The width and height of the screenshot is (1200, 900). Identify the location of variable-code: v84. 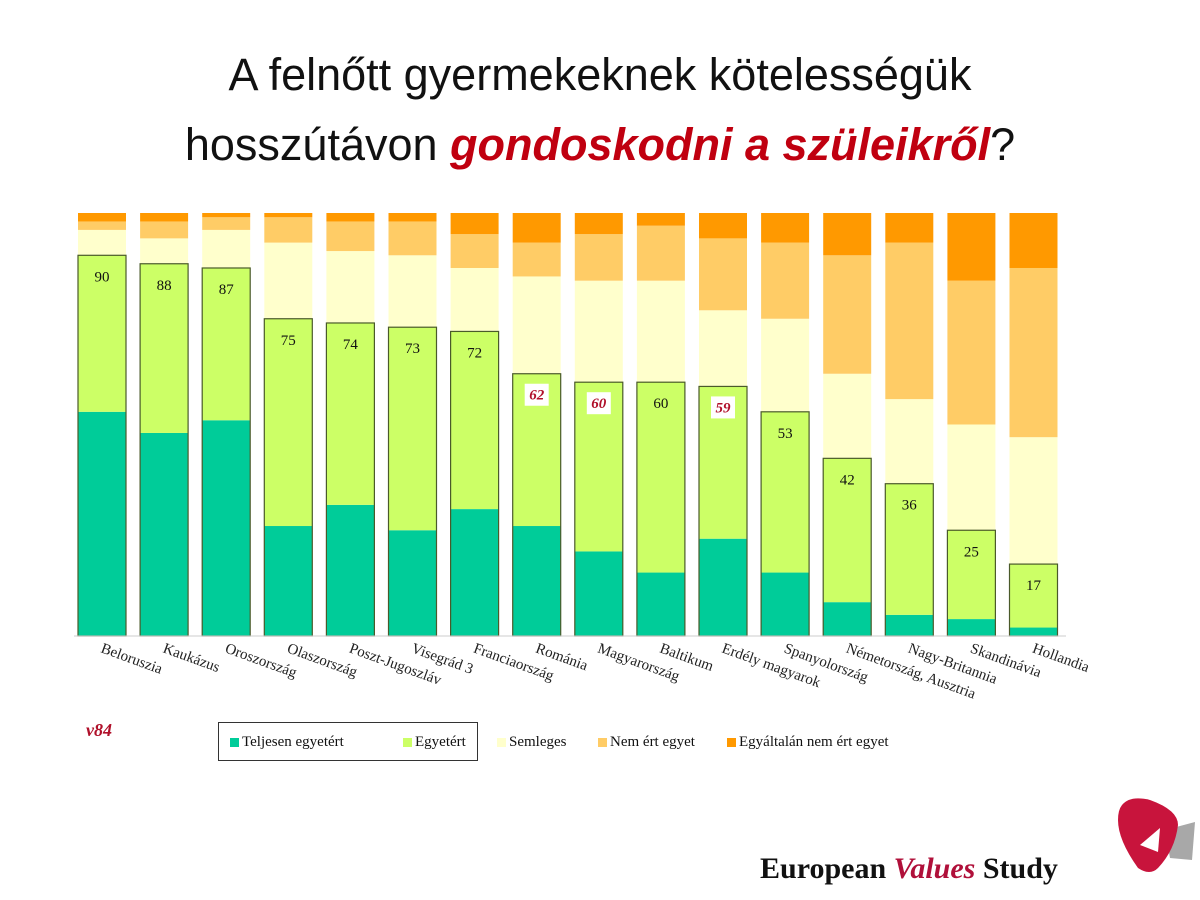
(99, 730).